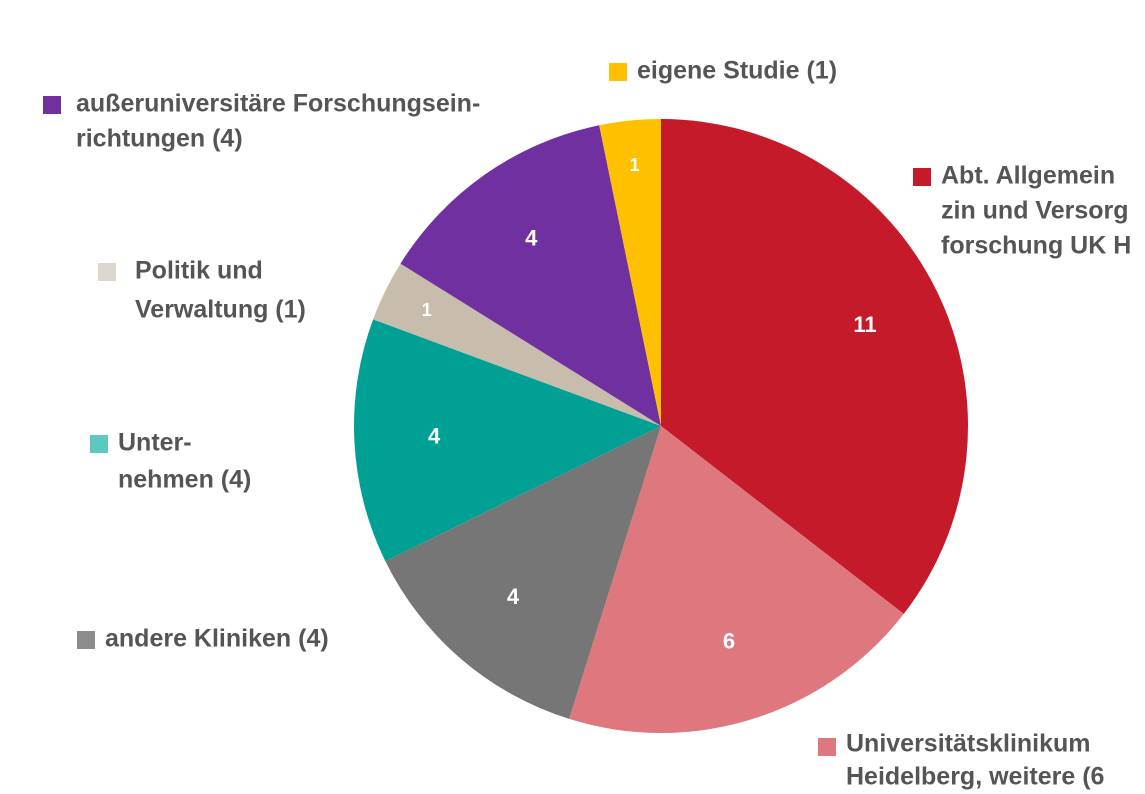 This screenshot has width=1145, height=794. I want to click on legend-label: Verwaltung (1), so click(220, 310).